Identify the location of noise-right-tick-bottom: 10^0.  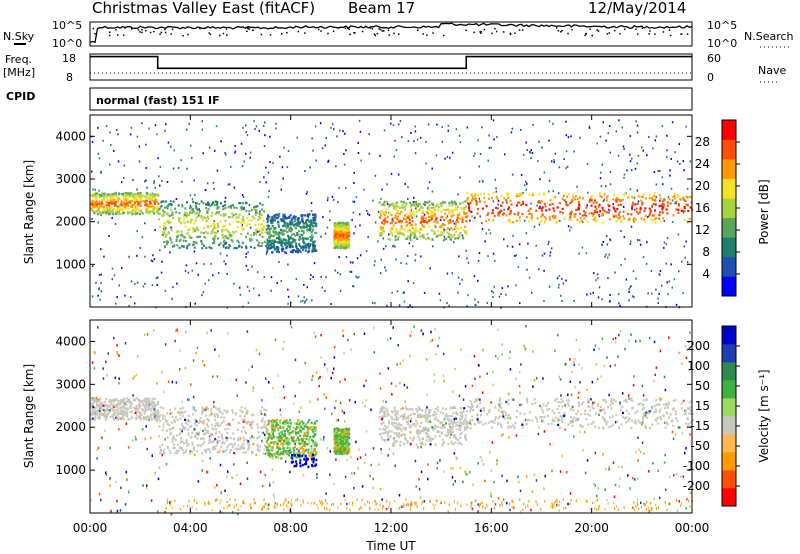
(722, 43).